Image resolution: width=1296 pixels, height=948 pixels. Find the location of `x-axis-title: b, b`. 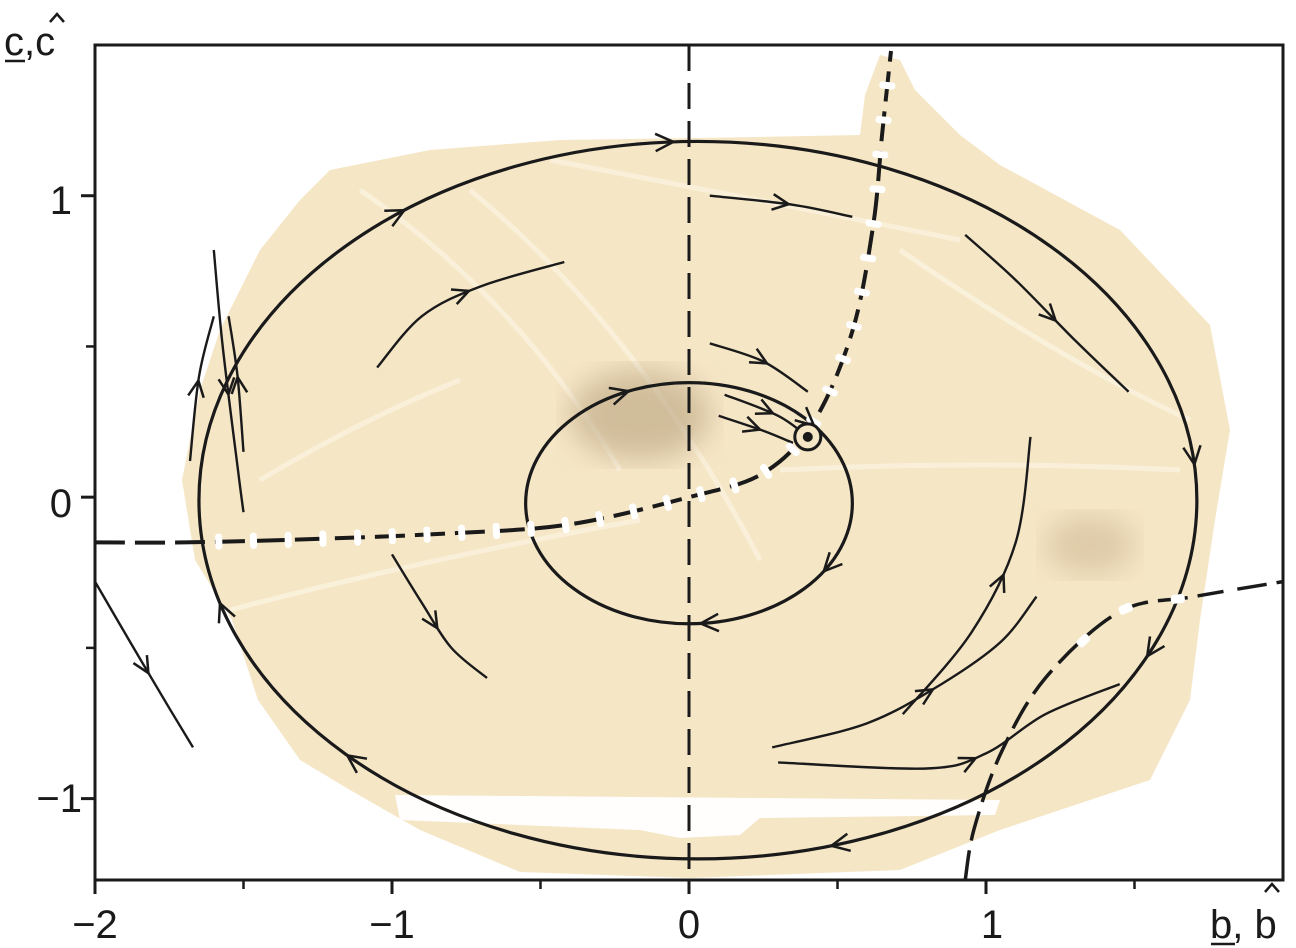

x-axis-title: b, b is located at coordinates (1245, 914).